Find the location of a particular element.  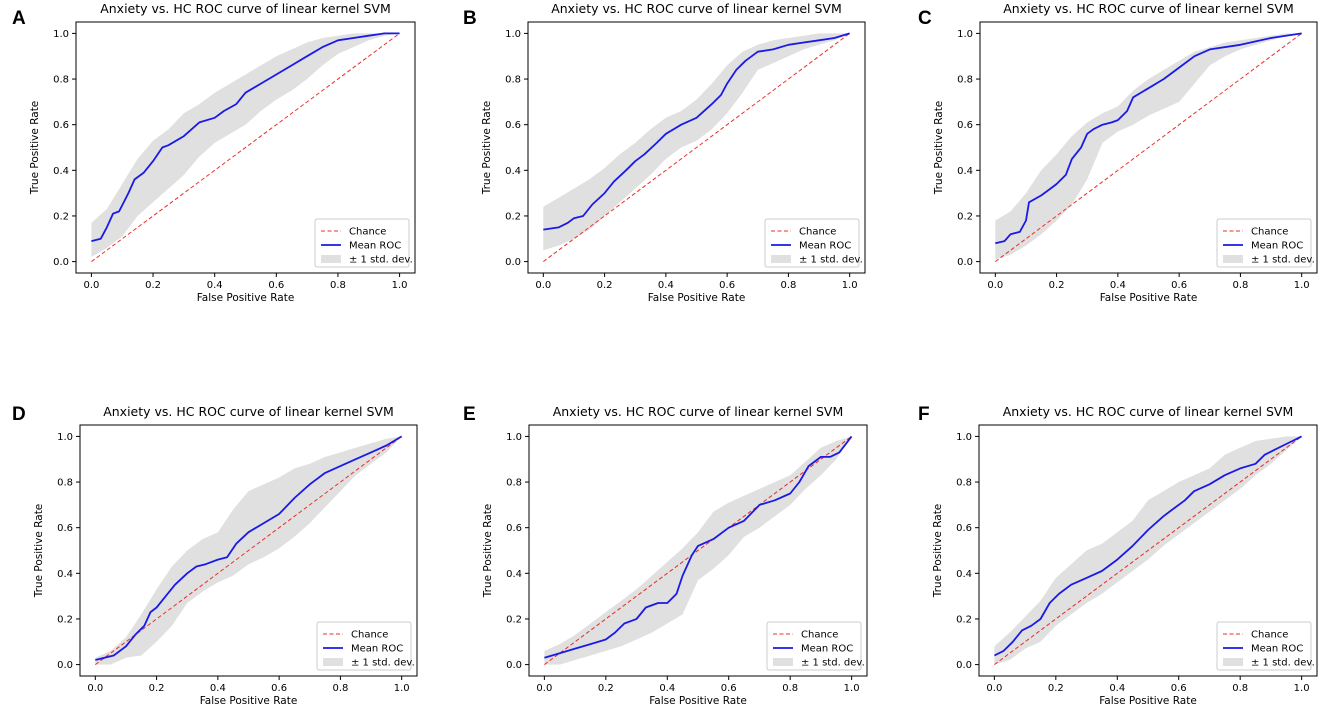

legend-entry: ± 1 std. dev. is located at coordinates (831, 260).